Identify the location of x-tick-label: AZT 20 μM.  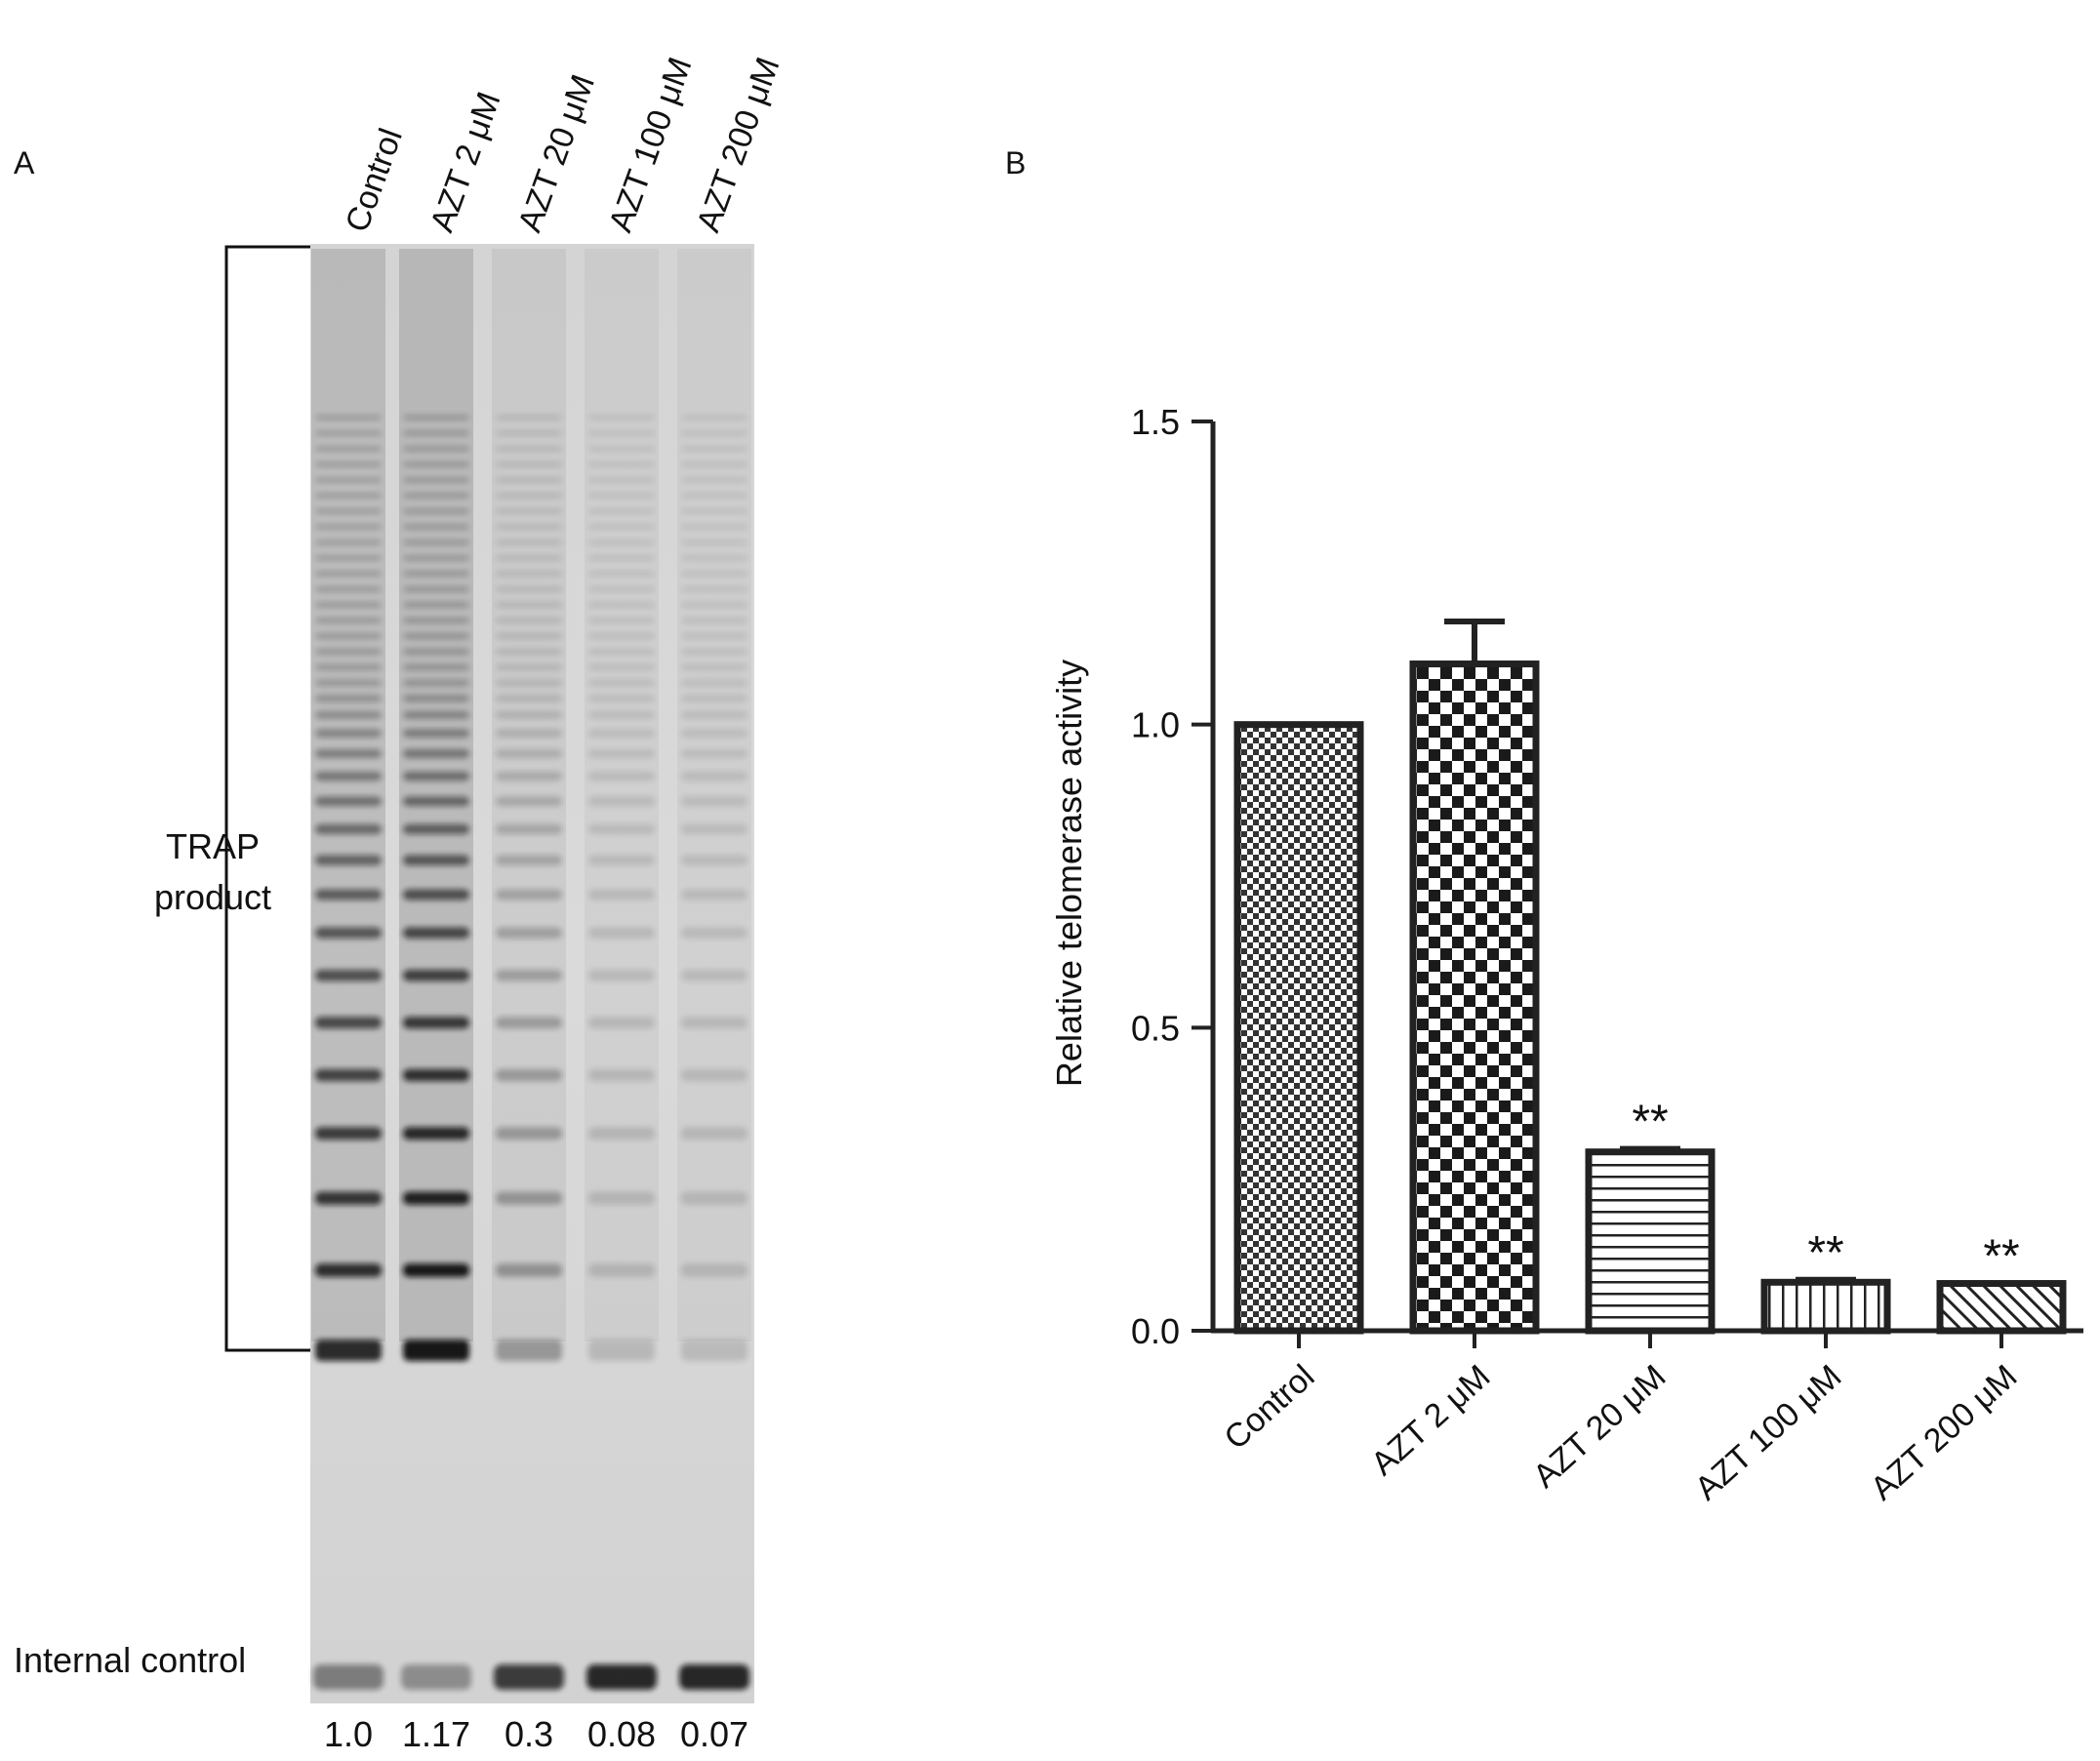
(1599, 1427).